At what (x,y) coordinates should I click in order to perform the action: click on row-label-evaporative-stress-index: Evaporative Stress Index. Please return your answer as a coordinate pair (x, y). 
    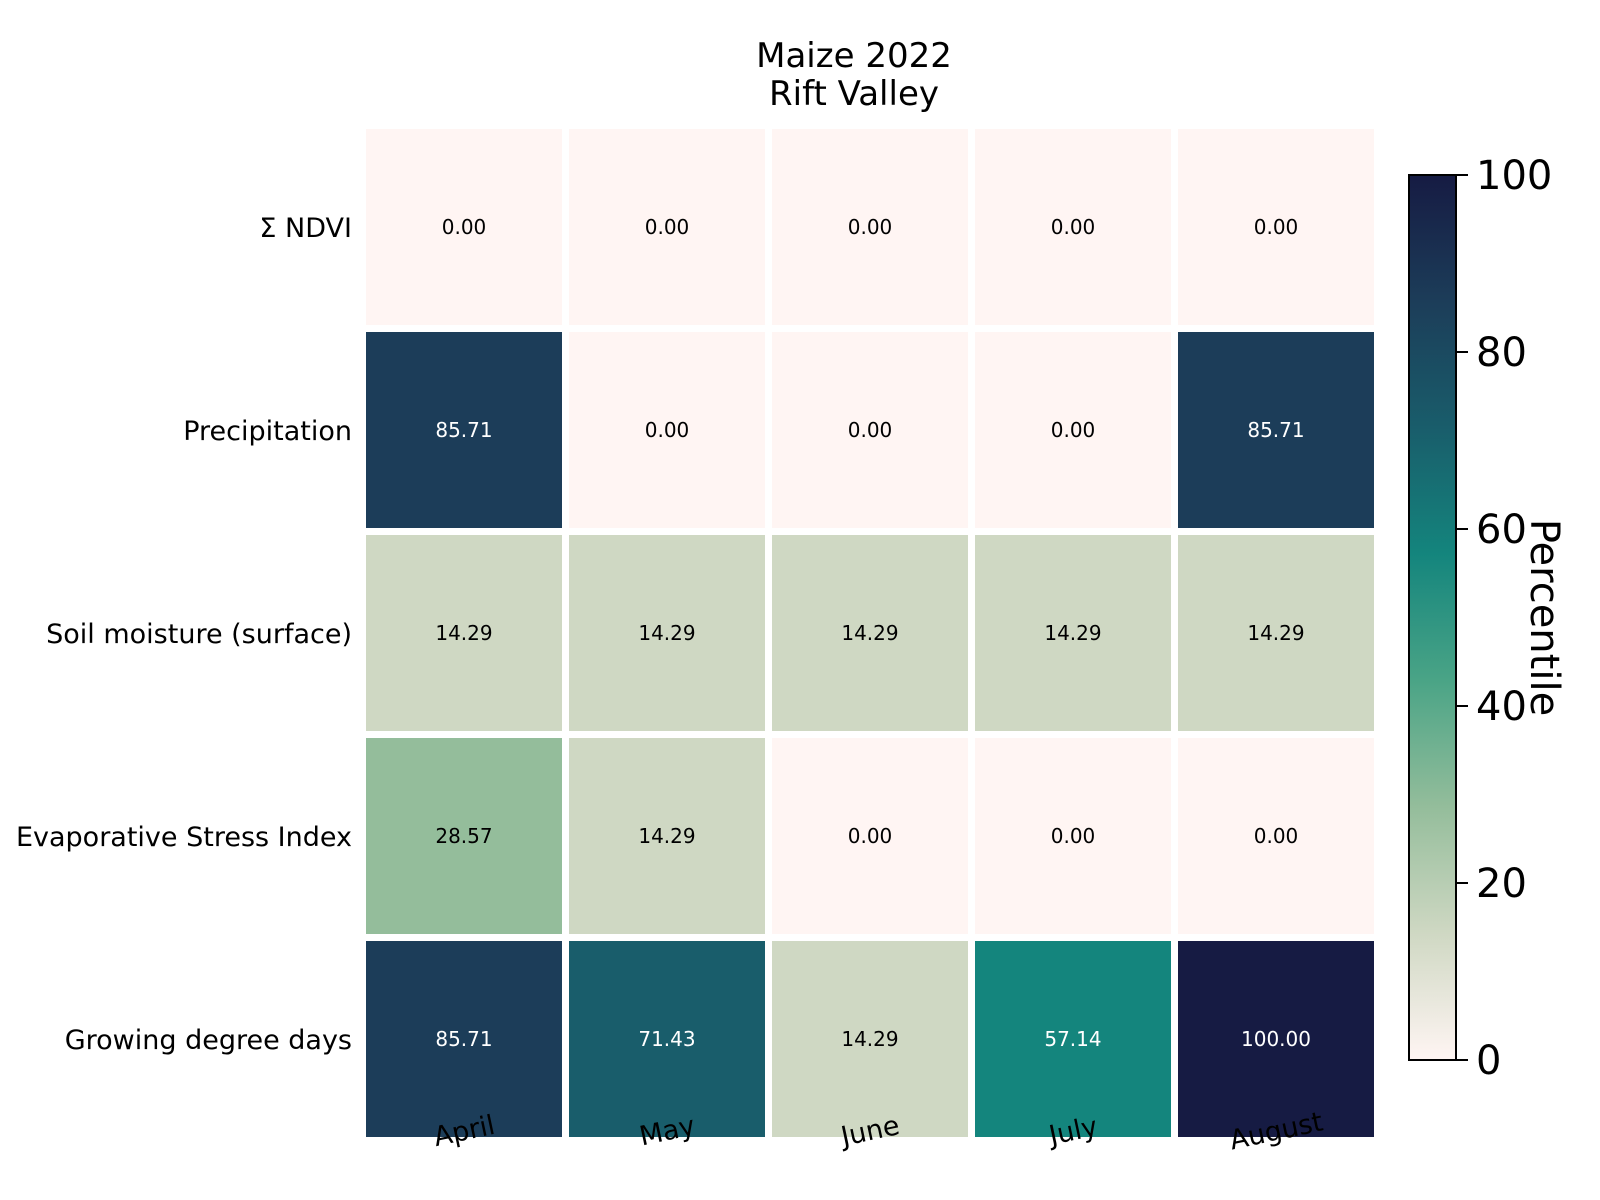
    Looking at the image, I should click on (184, 837).